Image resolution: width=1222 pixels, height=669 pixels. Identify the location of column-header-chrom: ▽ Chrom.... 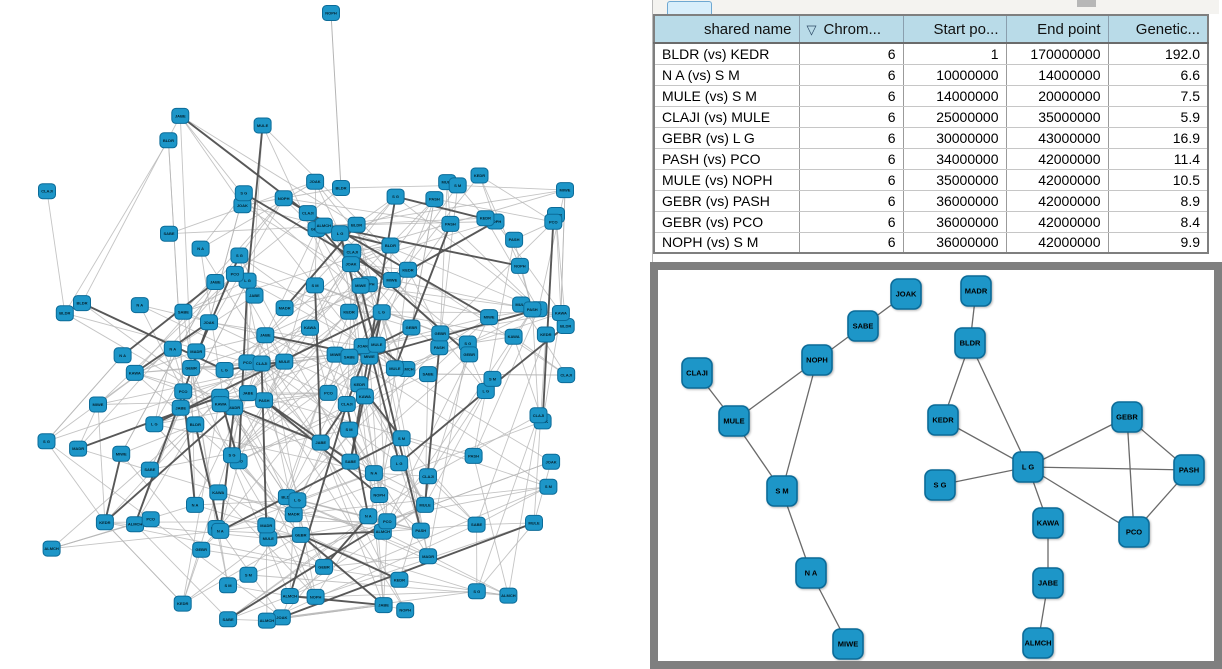
(851, 29).